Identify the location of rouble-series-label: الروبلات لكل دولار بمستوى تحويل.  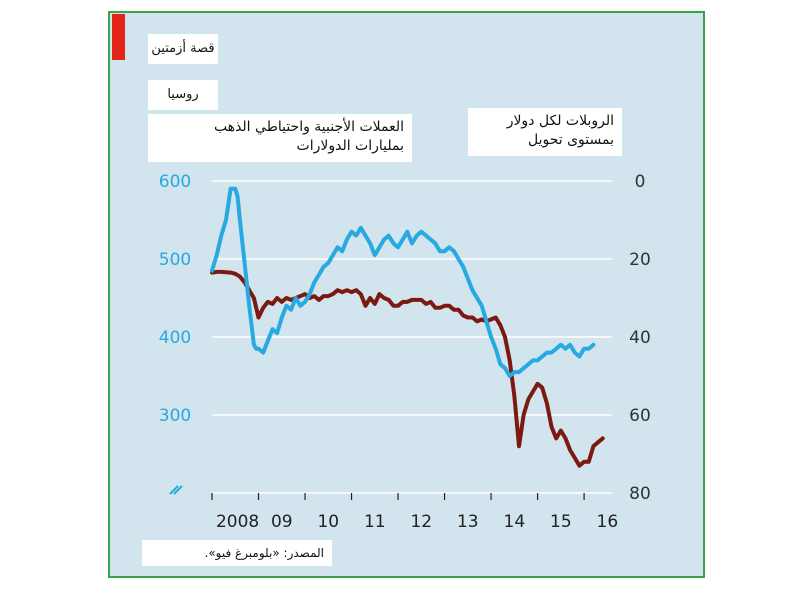
(545, 132).